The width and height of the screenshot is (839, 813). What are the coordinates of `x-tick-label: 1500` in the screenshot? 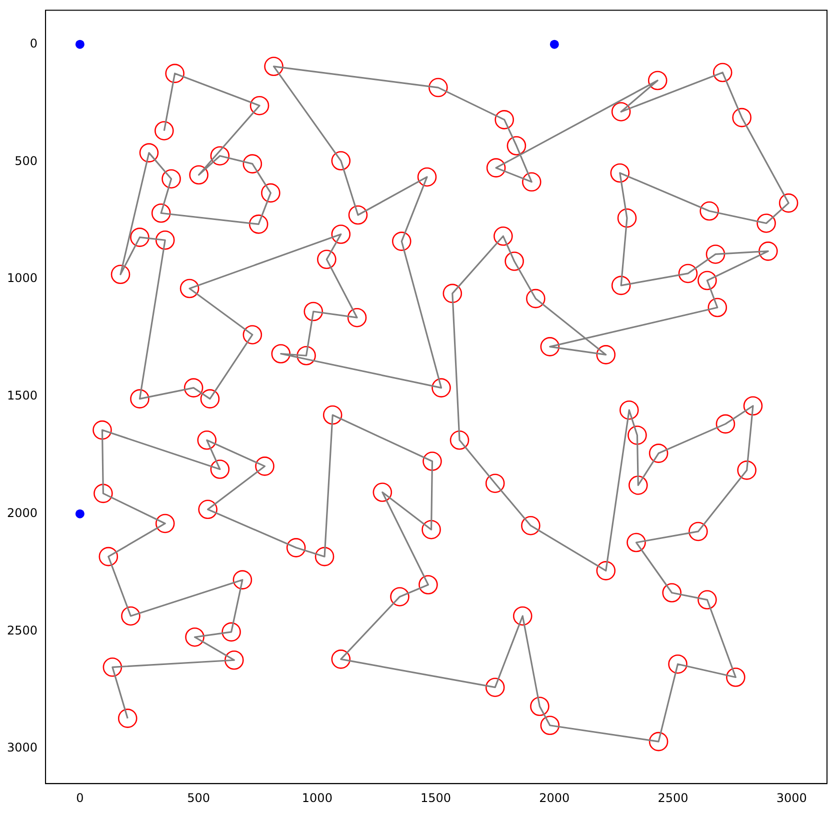 It's located at (436, 797).